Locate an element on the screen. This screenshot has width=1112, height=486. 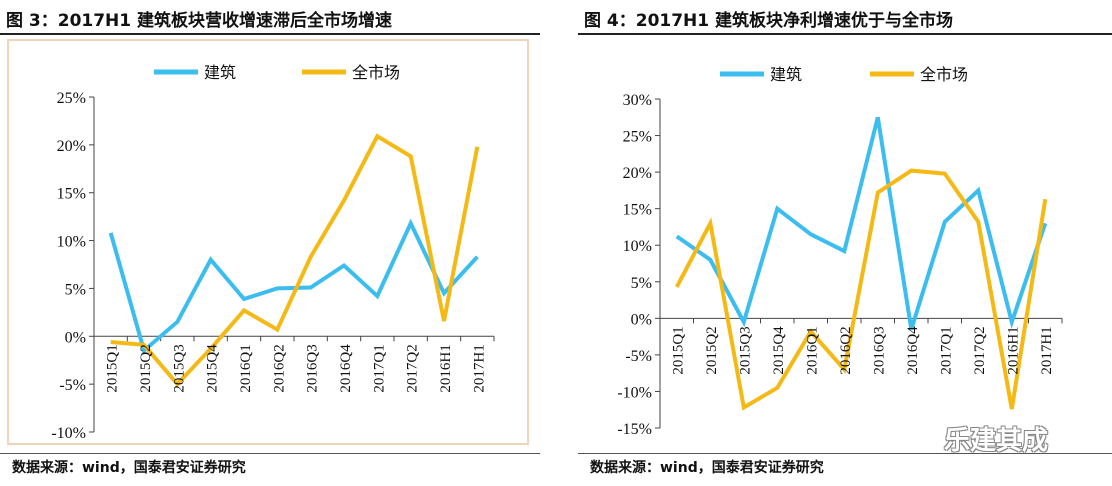
watermark: 乐建其成 is located at coordinates (996, 441).